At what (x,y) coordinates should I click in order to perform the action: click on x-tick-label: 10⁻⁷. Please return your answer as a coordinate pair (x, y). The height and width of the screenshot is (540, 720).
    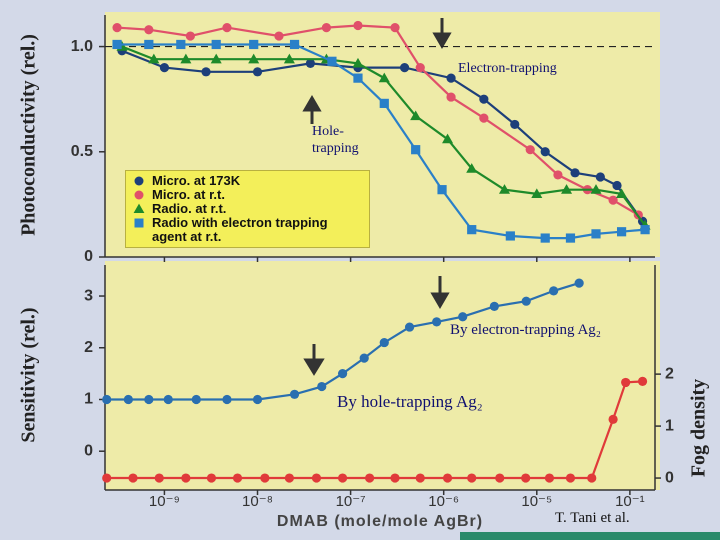
    Looking at the image, I should click on (351, 501).